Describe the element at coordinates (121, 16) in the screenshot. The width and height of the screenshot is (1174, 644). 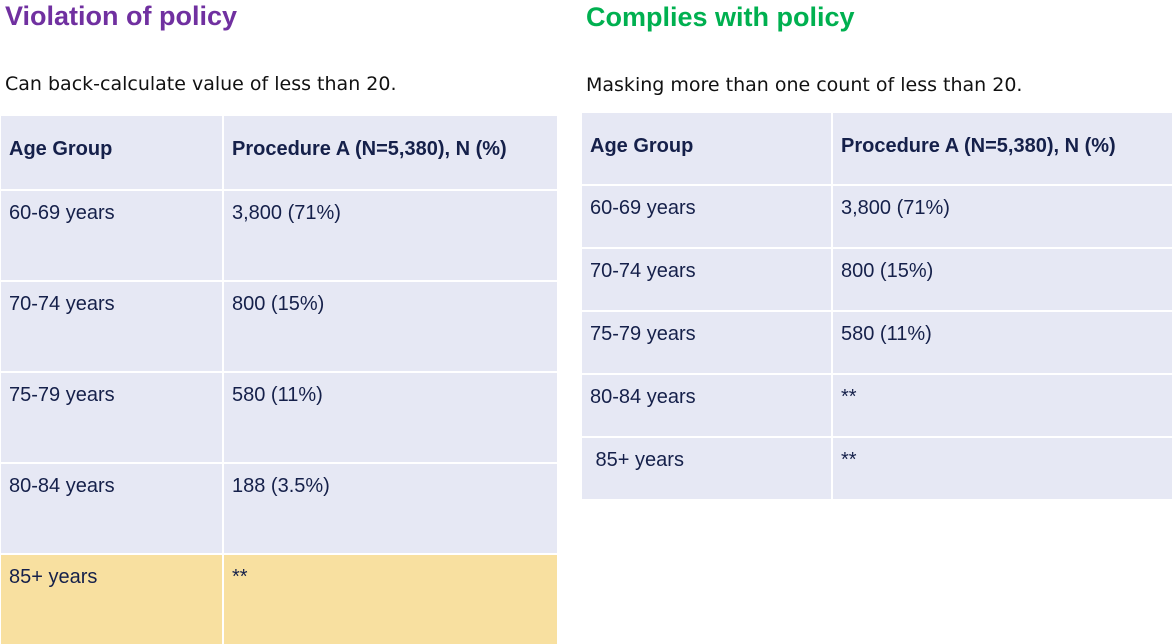
I see `violation-title: Violation of policy` at that location.